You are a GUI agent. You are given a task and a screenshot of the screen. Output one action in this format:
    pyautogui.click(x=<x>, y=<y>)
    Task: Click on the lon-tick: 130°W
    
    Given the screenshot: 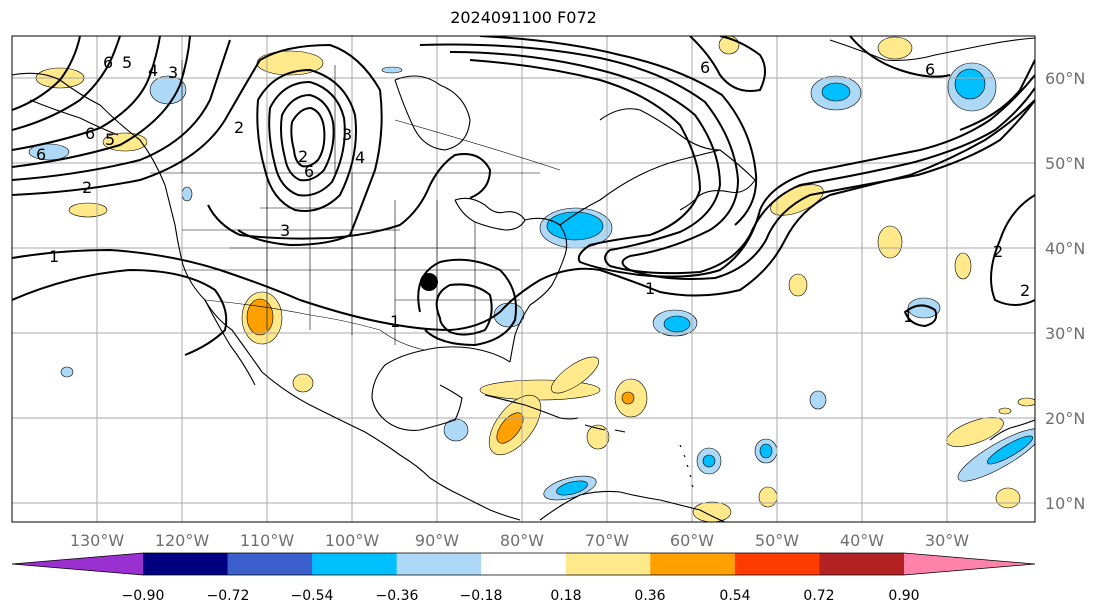 What is the action you would take?
    pyautogui.click(x=97, y=540)
    